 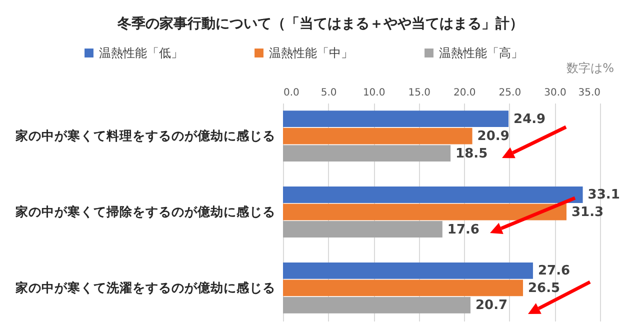 What do you see at coordinates (463, 230) in the screenshot?
I see `data-label: 17.6` at bounding box center [463, 230].